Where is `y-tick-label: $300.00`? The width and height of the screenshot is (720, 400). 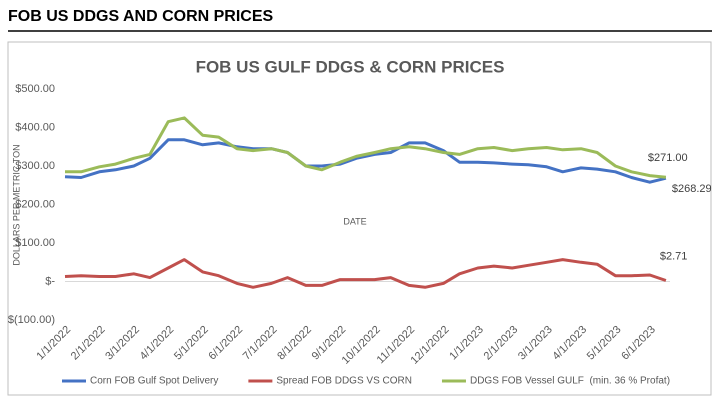 y-tick-label: $300.00 is located at coordinates (35, 166).